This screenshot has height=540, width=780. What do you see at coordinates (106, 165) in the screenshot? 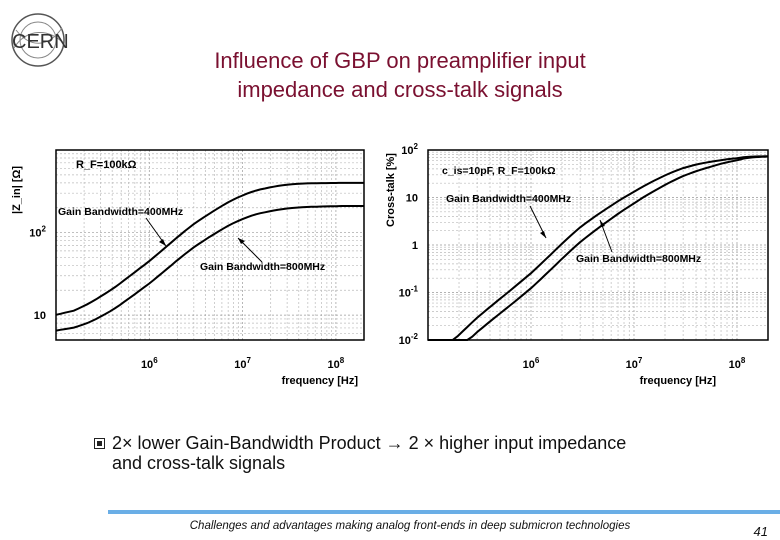
I see `annotation-rf: R_F=100kΩ` at bounding box center [106, 165].